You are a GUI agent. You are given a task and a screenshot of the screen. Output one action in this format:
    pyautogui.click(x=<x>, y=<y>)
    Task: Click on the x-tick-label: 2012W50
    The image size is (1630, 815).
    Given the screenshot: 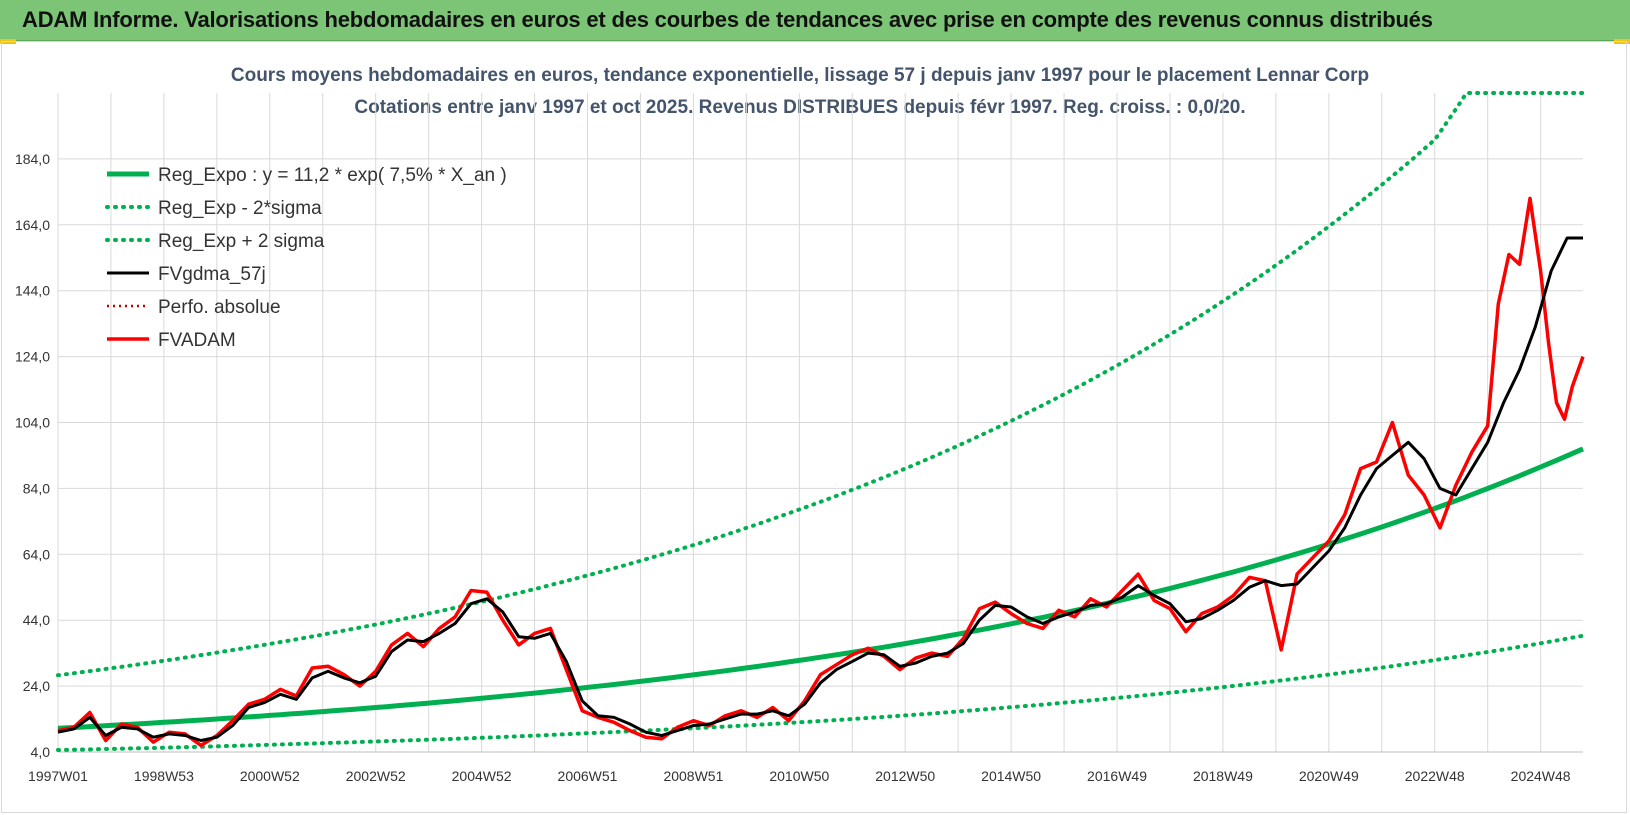 What is the action you would take?
    pyautogui.click(x=905, y=776)
    